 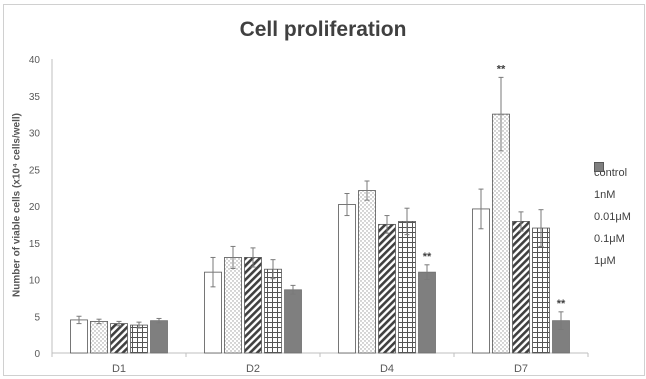 I want to click on y-tick-label: 20, so click(x=35, y=207).